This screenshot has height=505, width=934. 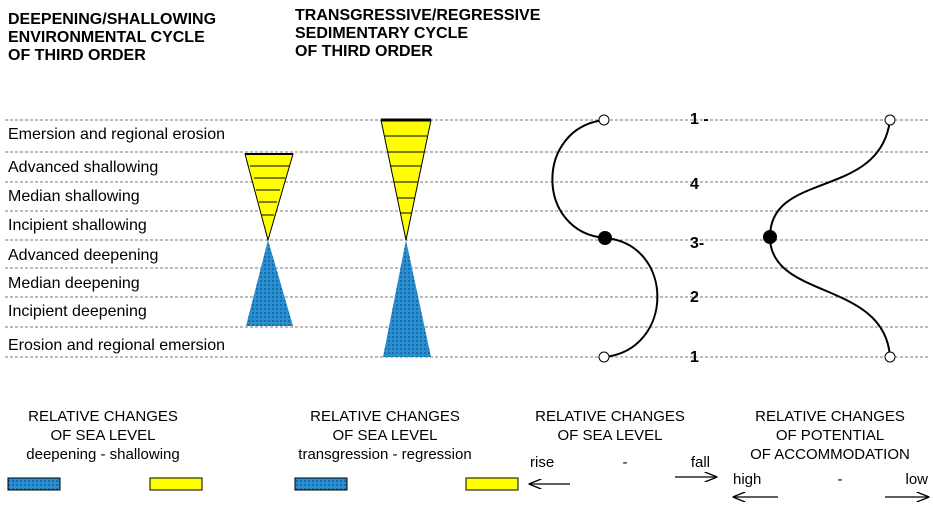 I want to click on legend-text: rise, so click(x=542, y=462).